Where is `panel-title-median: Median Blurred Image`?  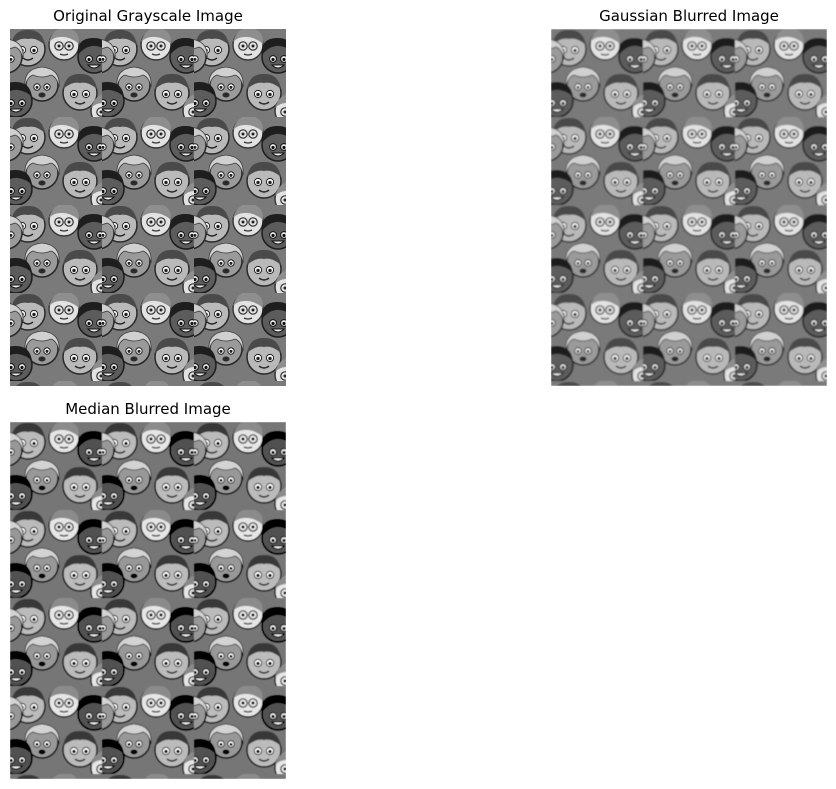
panel-title-median: Median Blurred Image is located at coordinates (148, 409).